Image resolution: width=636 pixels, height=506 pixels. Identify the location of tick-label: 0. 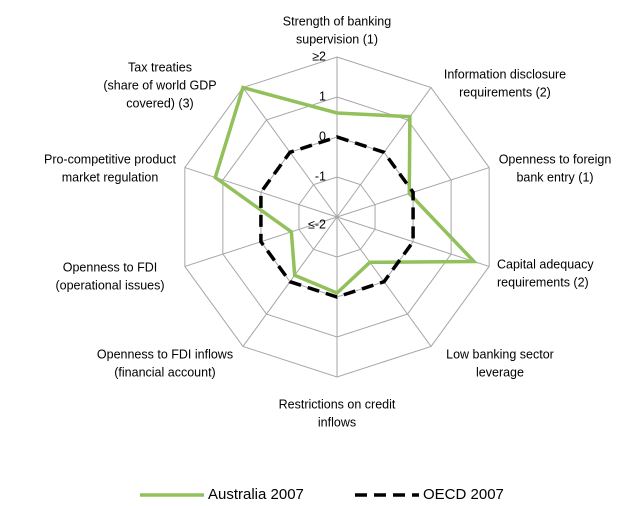
(322, 136).